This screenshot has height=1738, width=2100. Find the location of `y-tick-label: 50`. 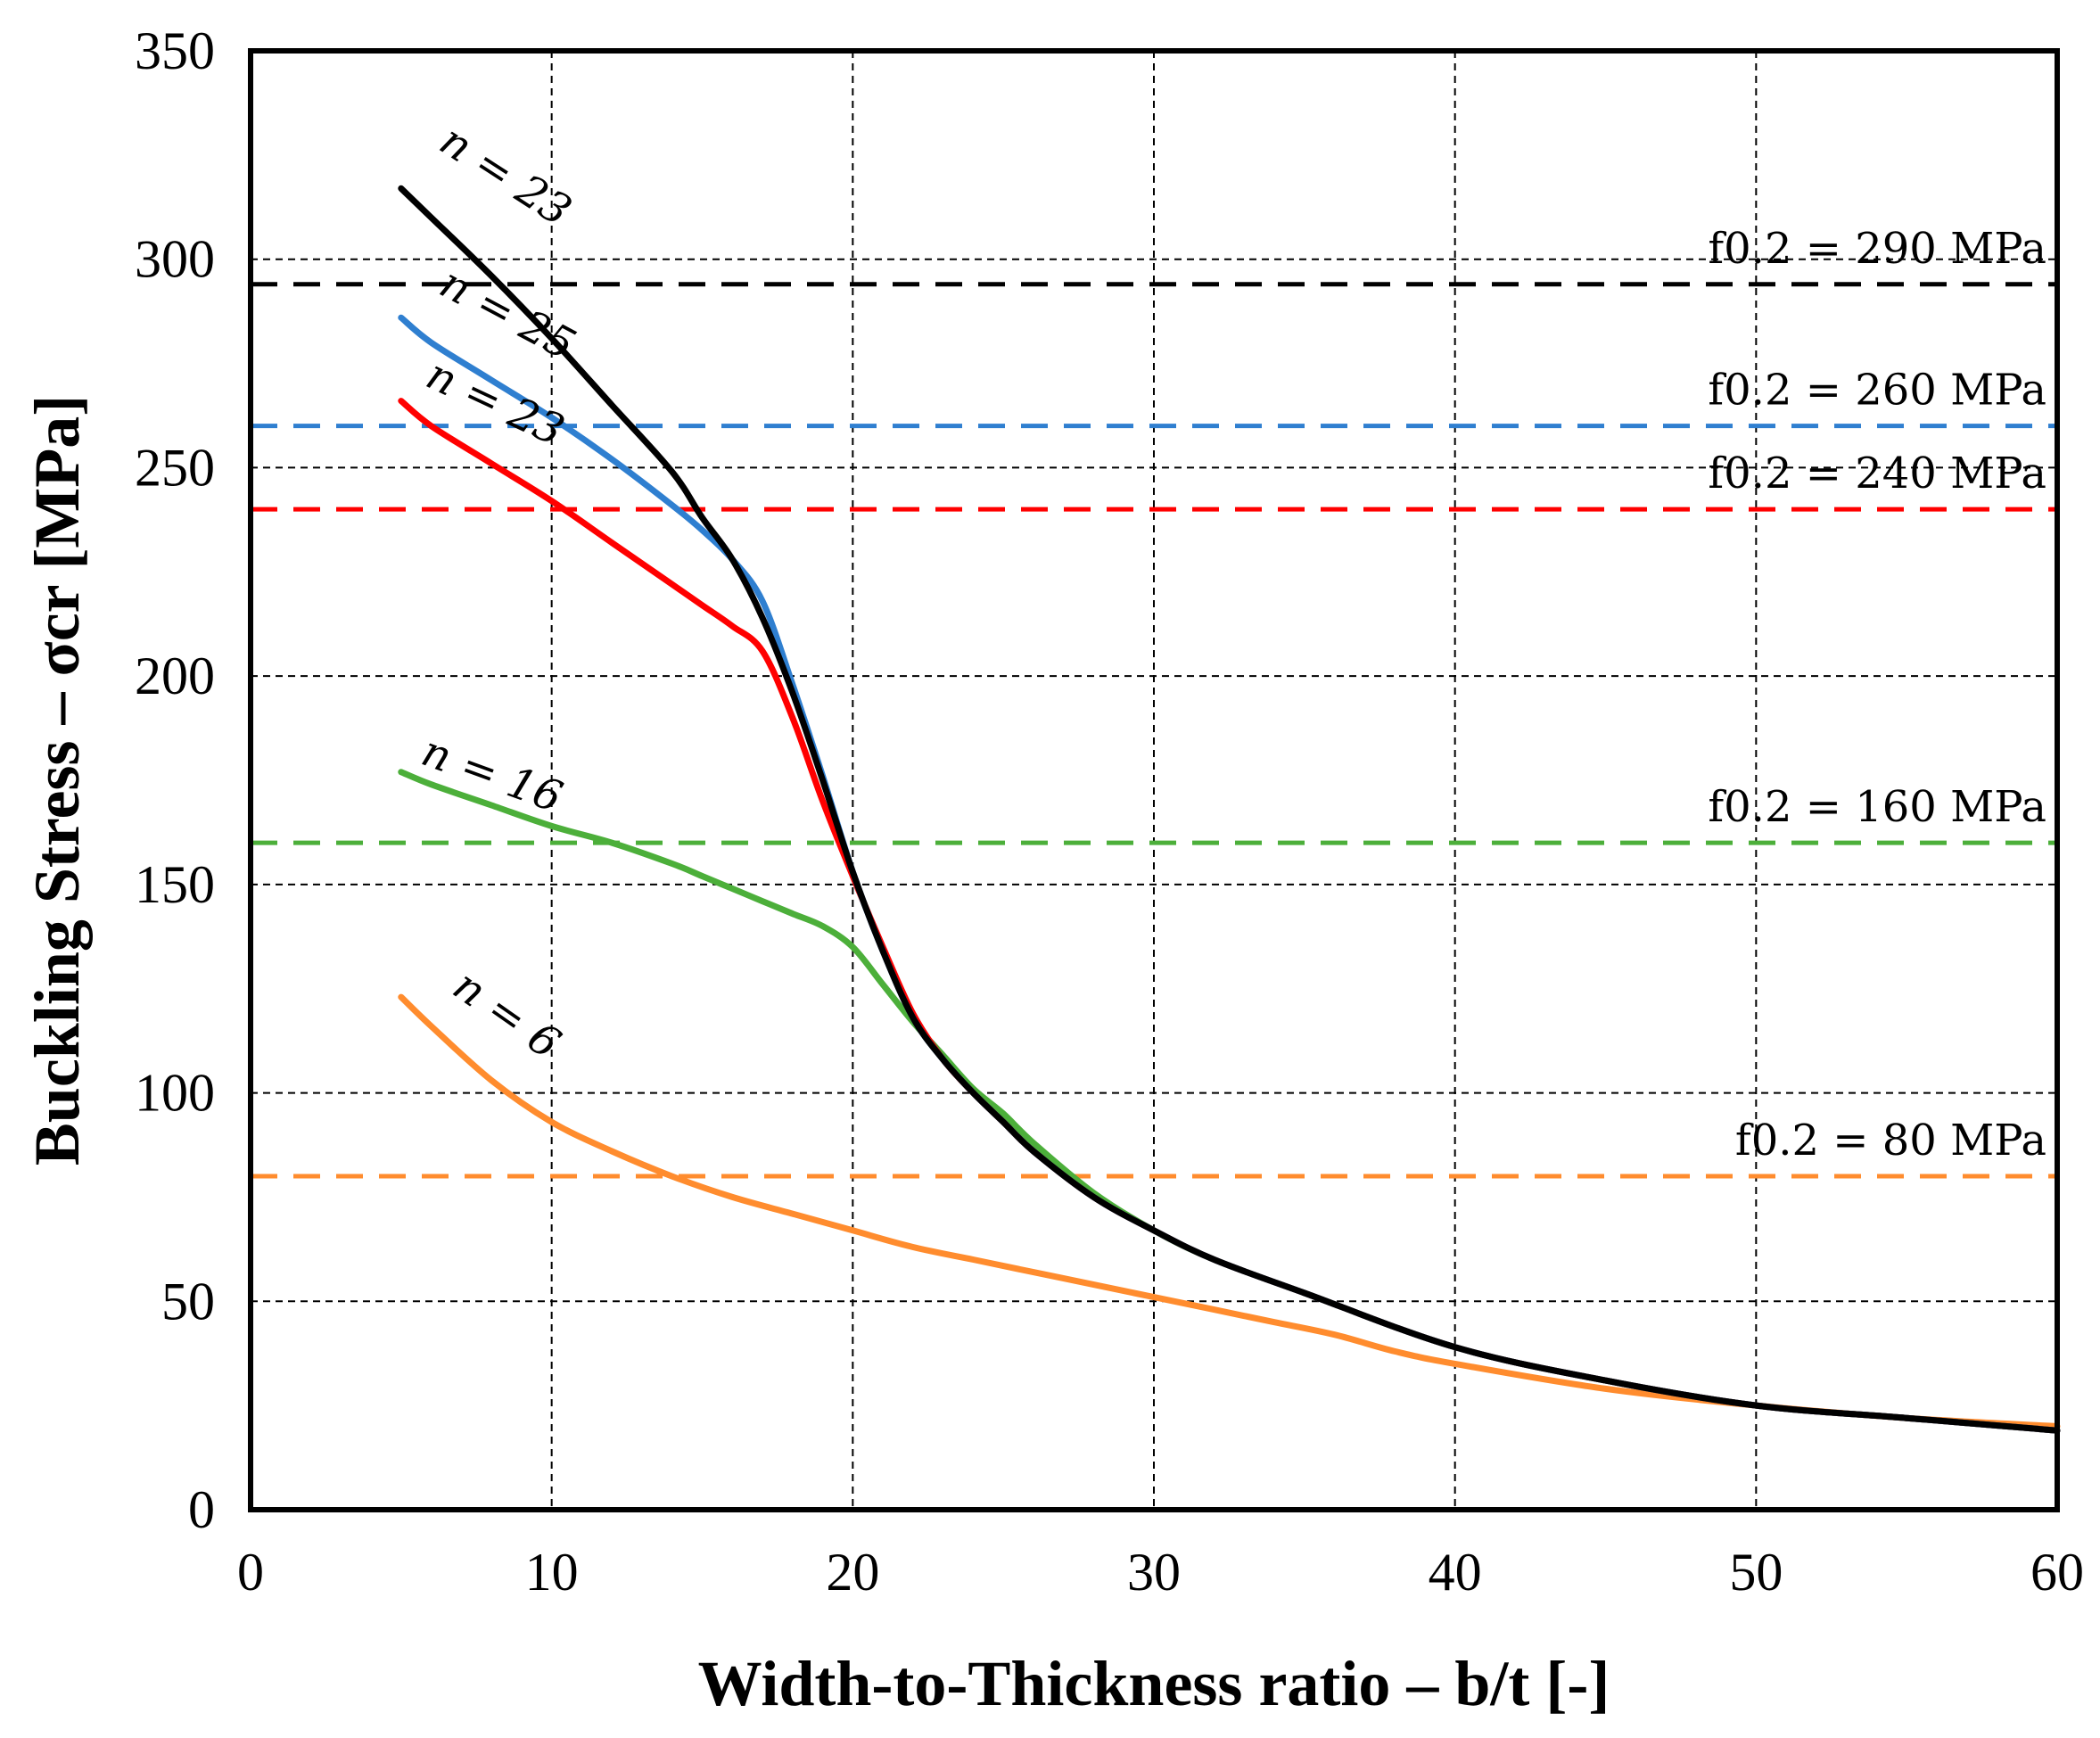

y-tick-label: 50 is located at coordinates (188, 1301).